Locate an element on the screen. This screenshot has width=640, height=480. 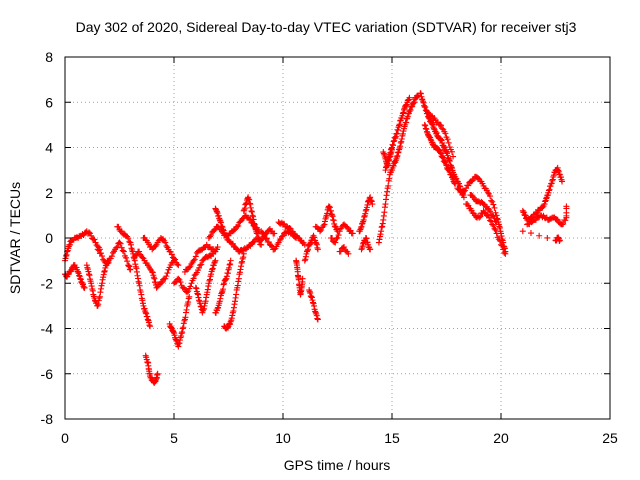
x-tick-label: 0 is located at coordinates (65, 438).